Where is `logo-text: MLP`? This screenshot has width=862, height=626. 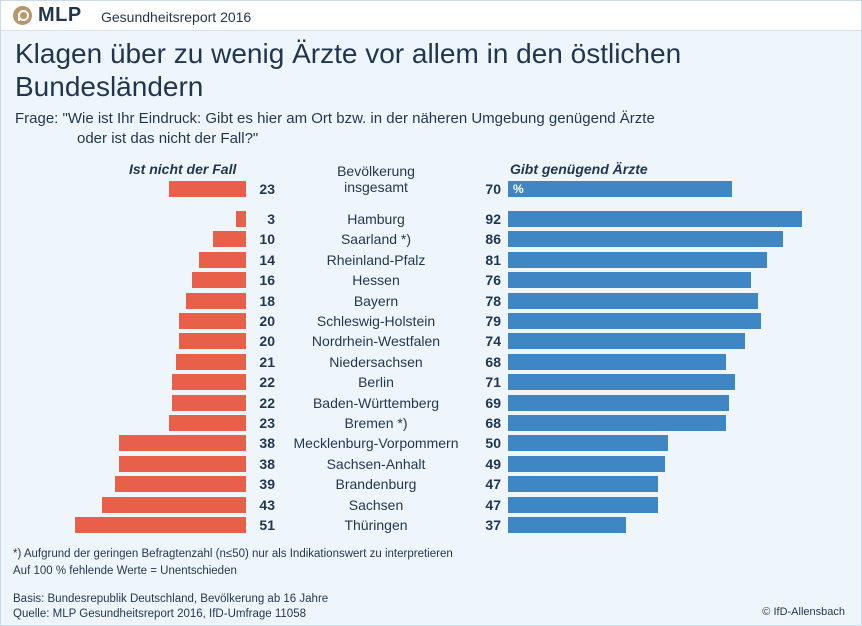 logo-text: MLP is located at coordinates (60, 15).